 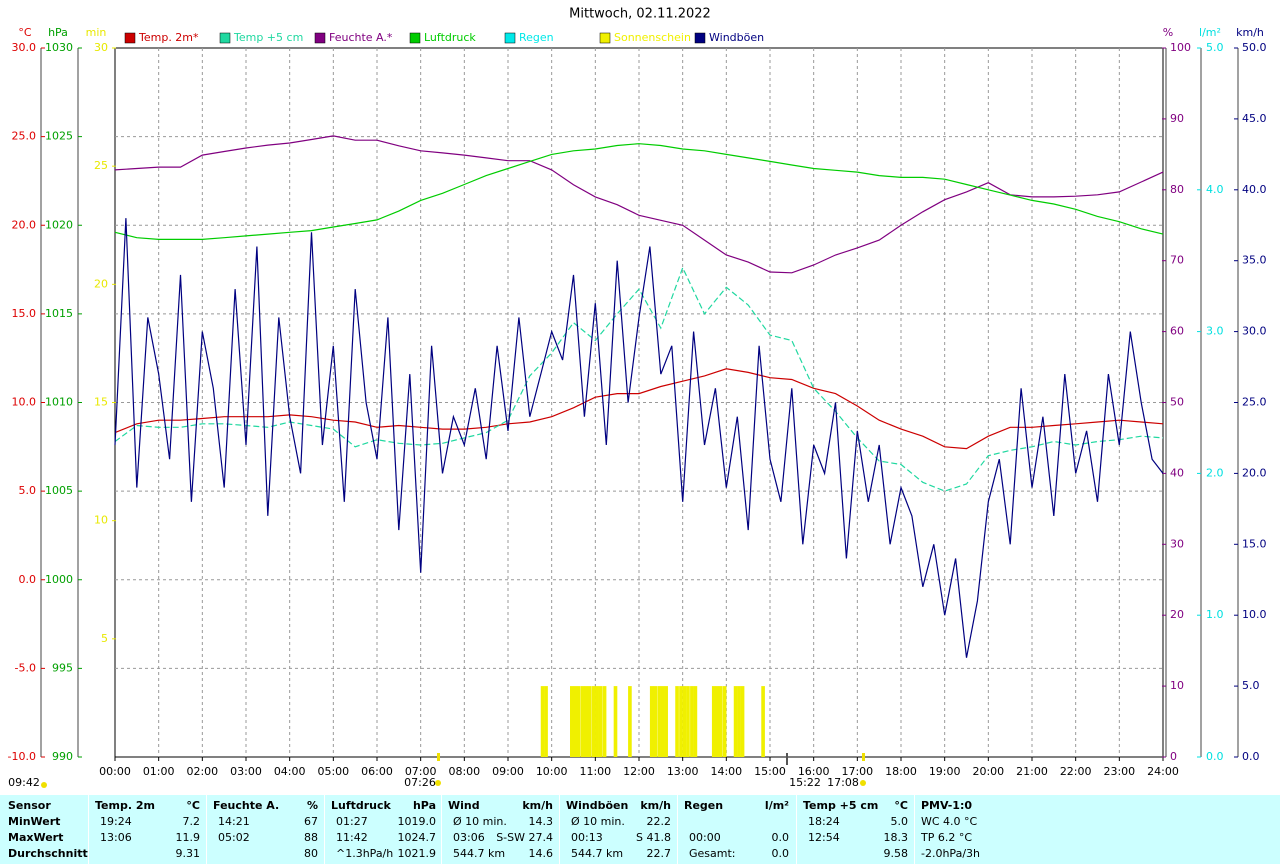 What do you see at coordinates (333, 771) in the screenshot?
I see `x-tick-label: 05:00` at bounding box center [333, 771].